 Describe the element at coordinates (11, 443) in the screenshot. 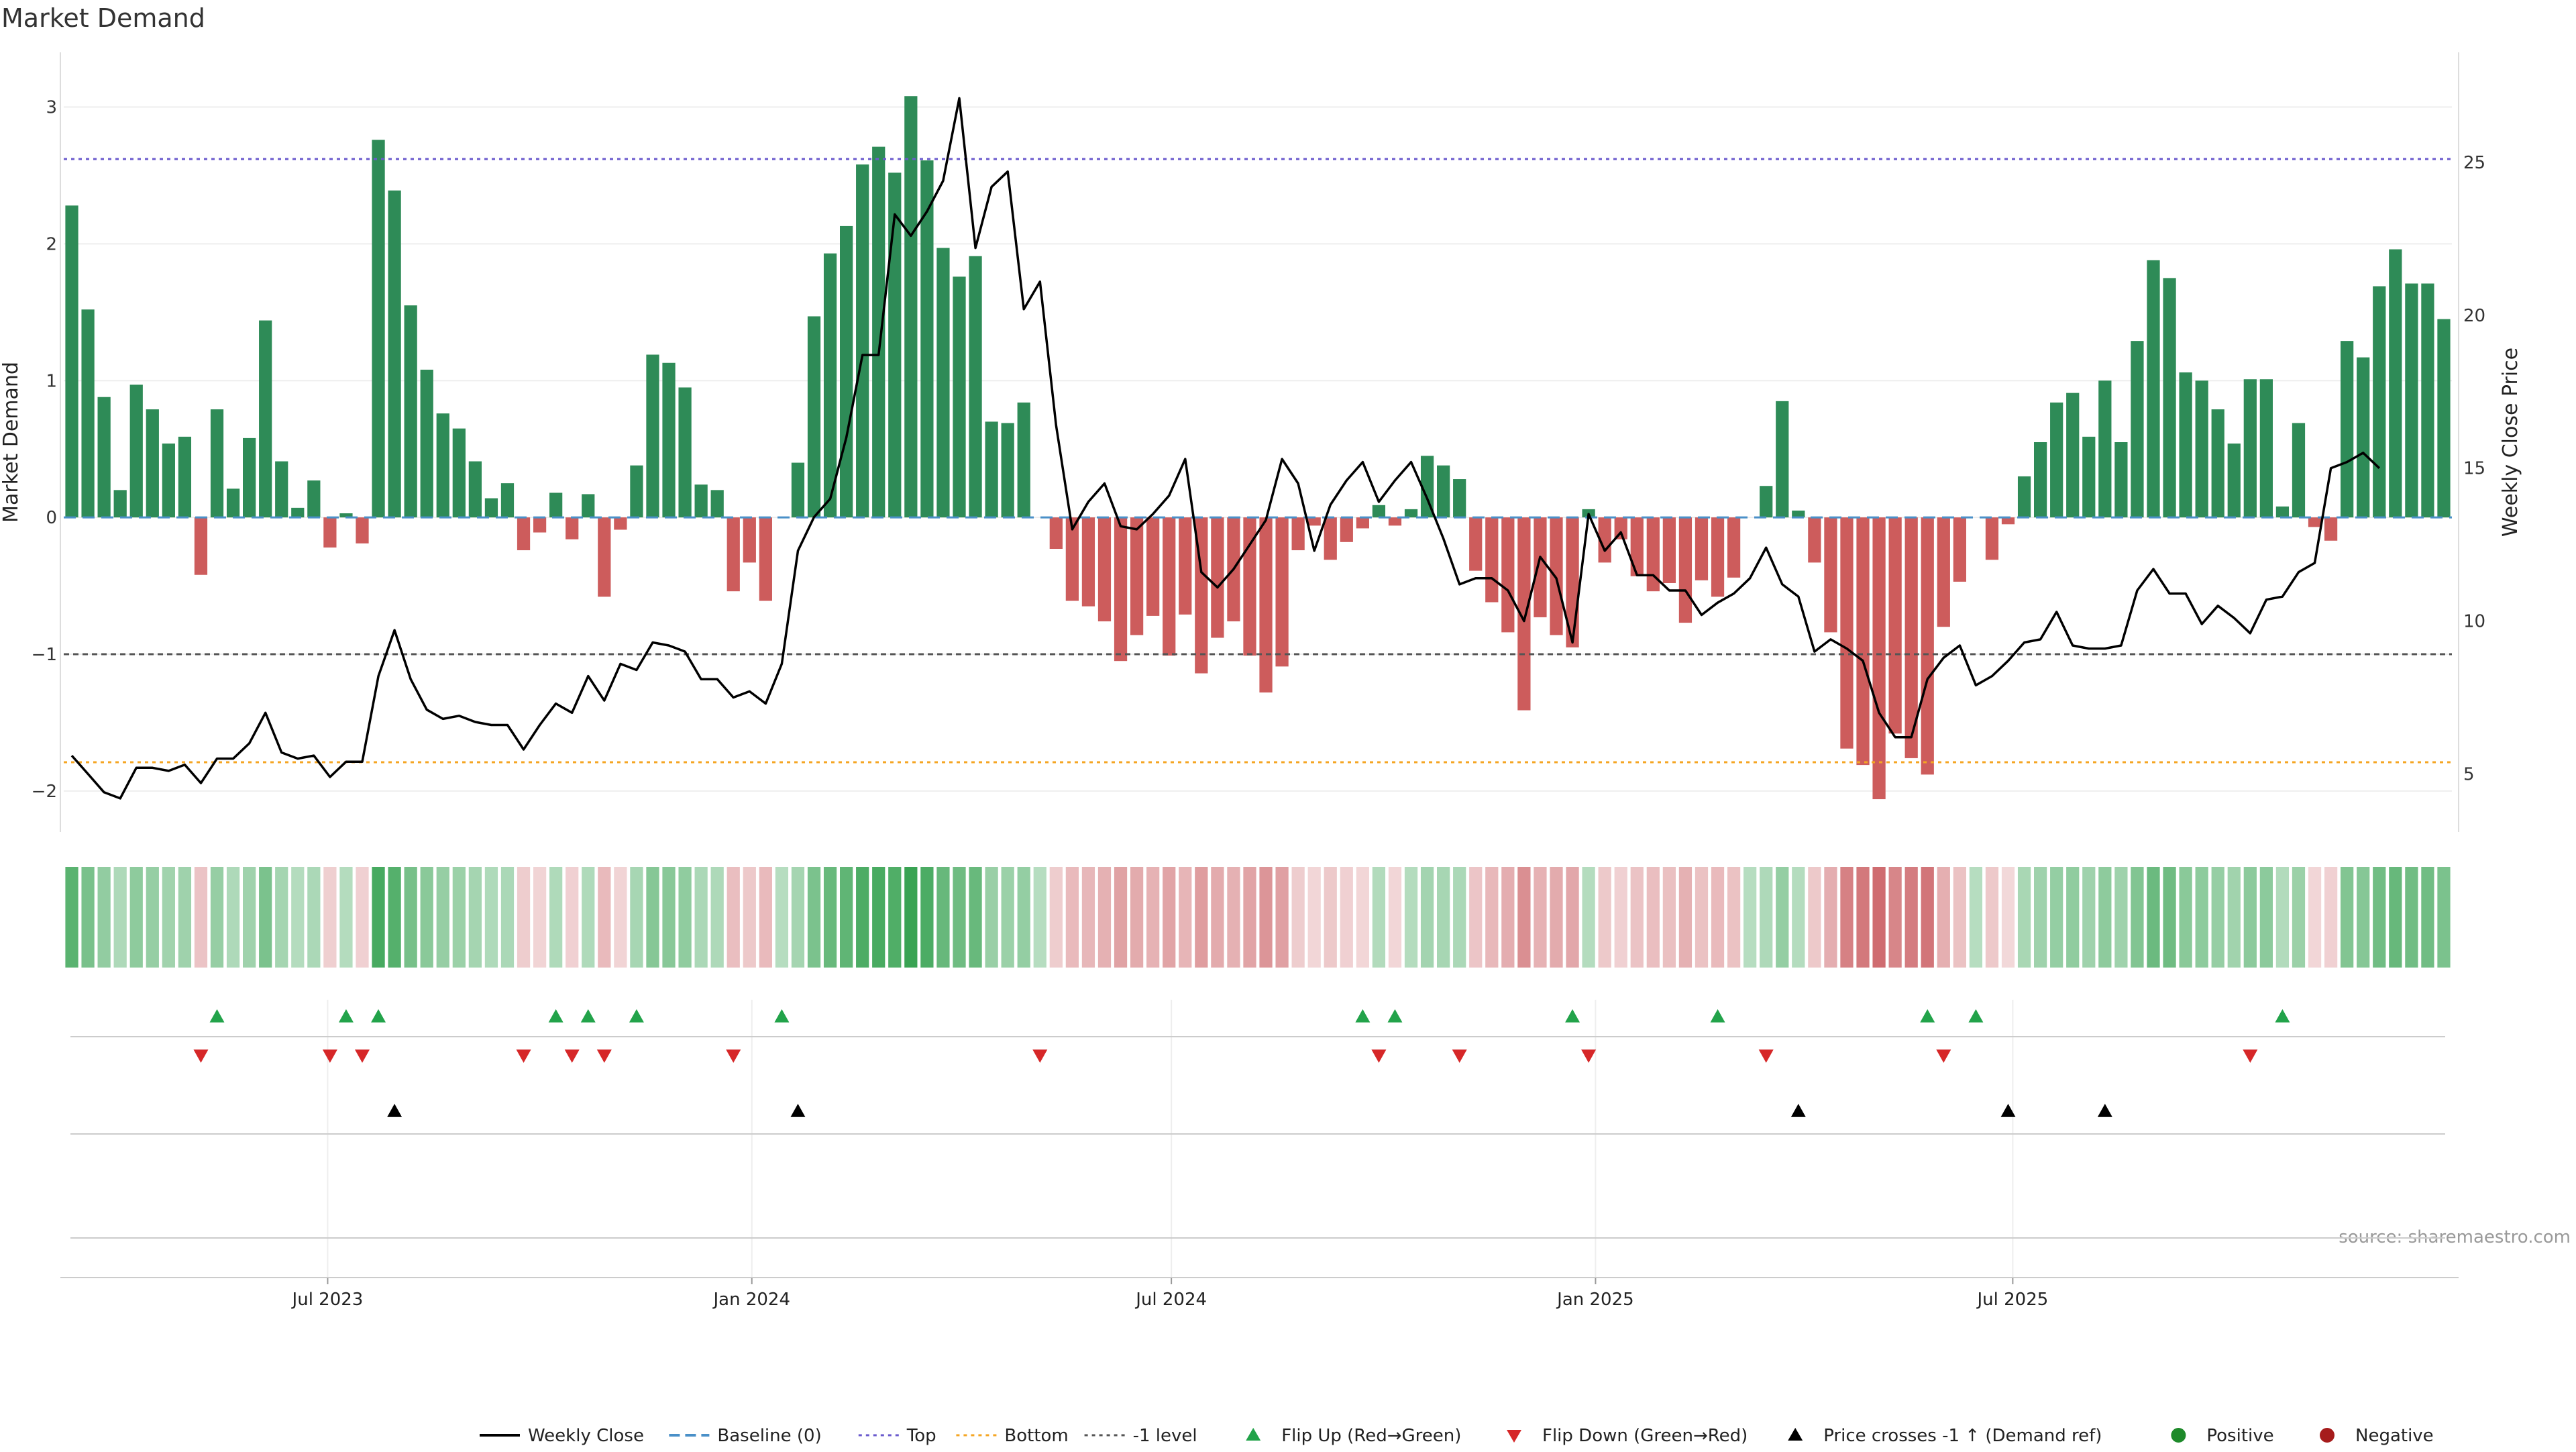

I see `y-axis-label: Market Demand` at that location.